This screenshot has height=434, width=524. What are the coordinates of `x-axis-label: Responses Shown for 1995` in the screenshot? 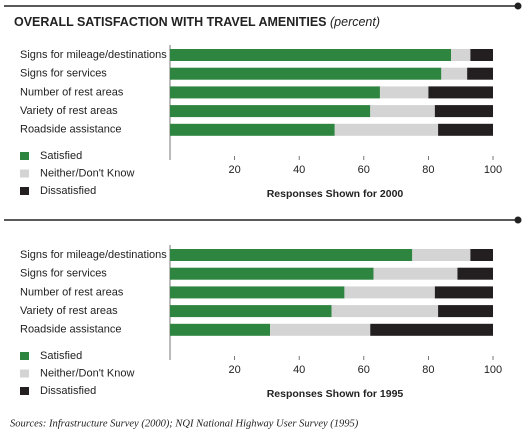 It's located at (335, 394).